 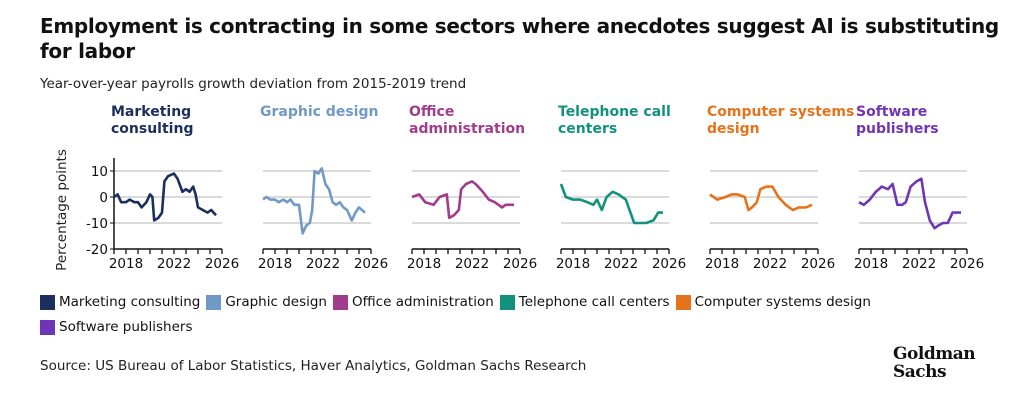 I want to click on y-tick-label: 0, so click(x=103, y=198).